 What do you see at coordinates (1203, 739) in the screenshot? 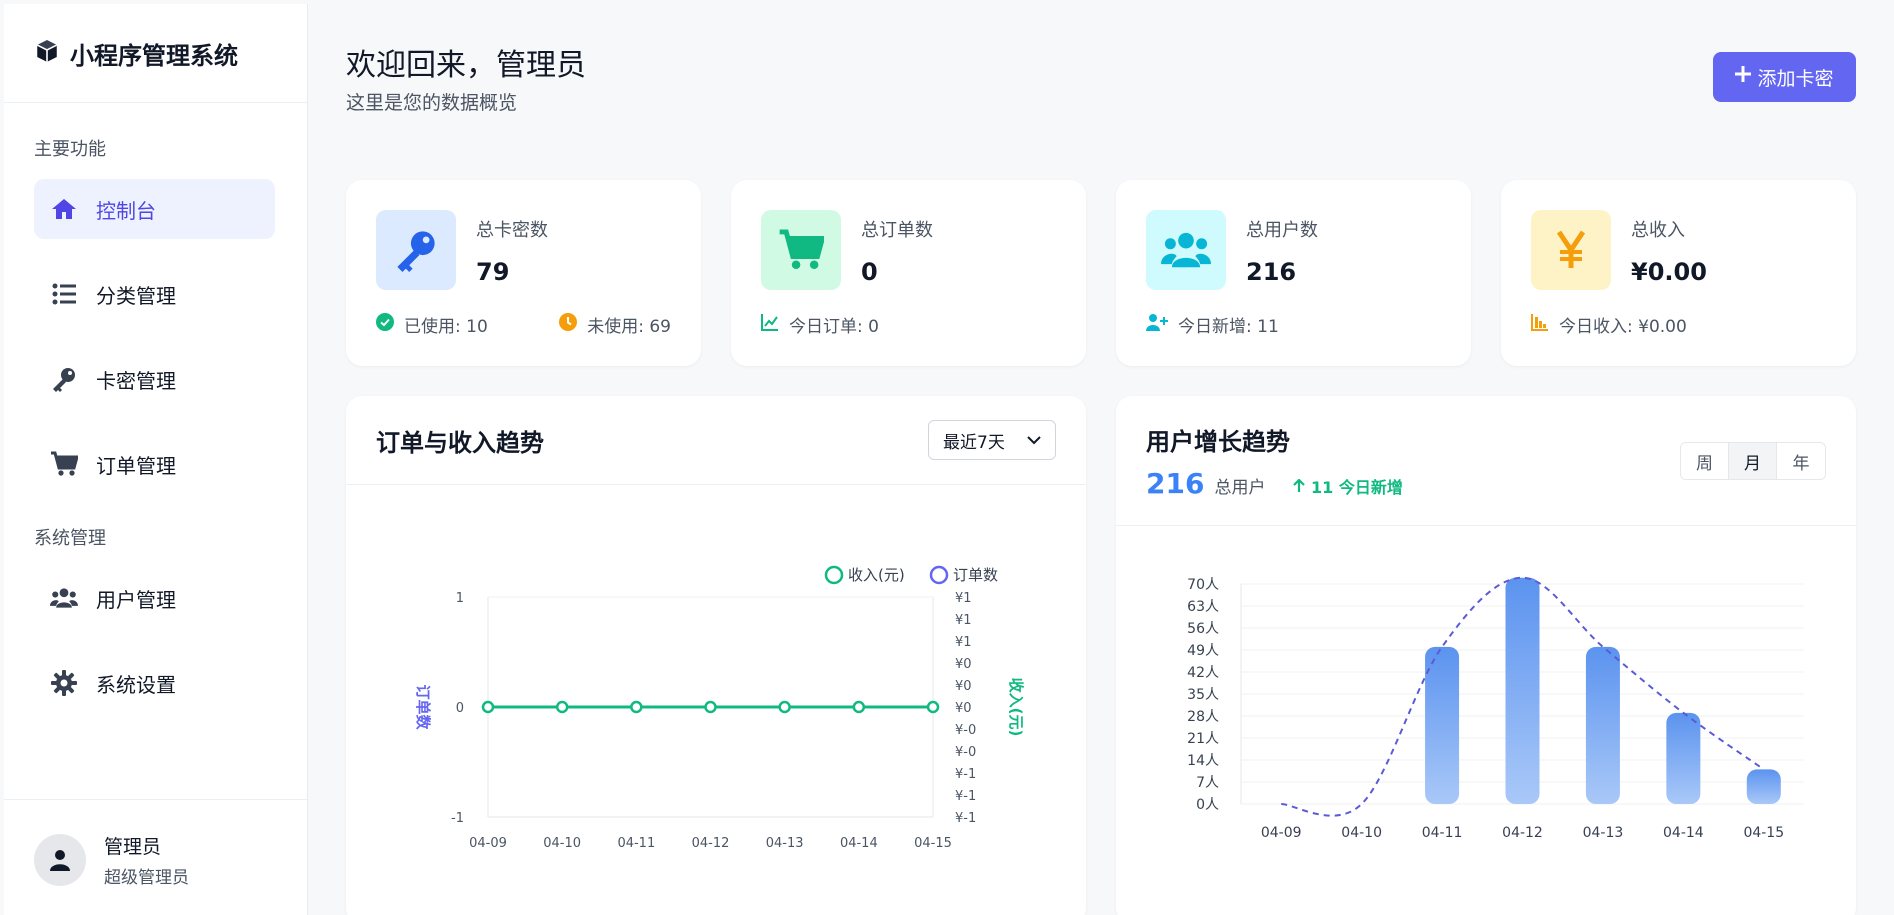
I see `y-tick: 21人` at bounding box center [1203, 739].